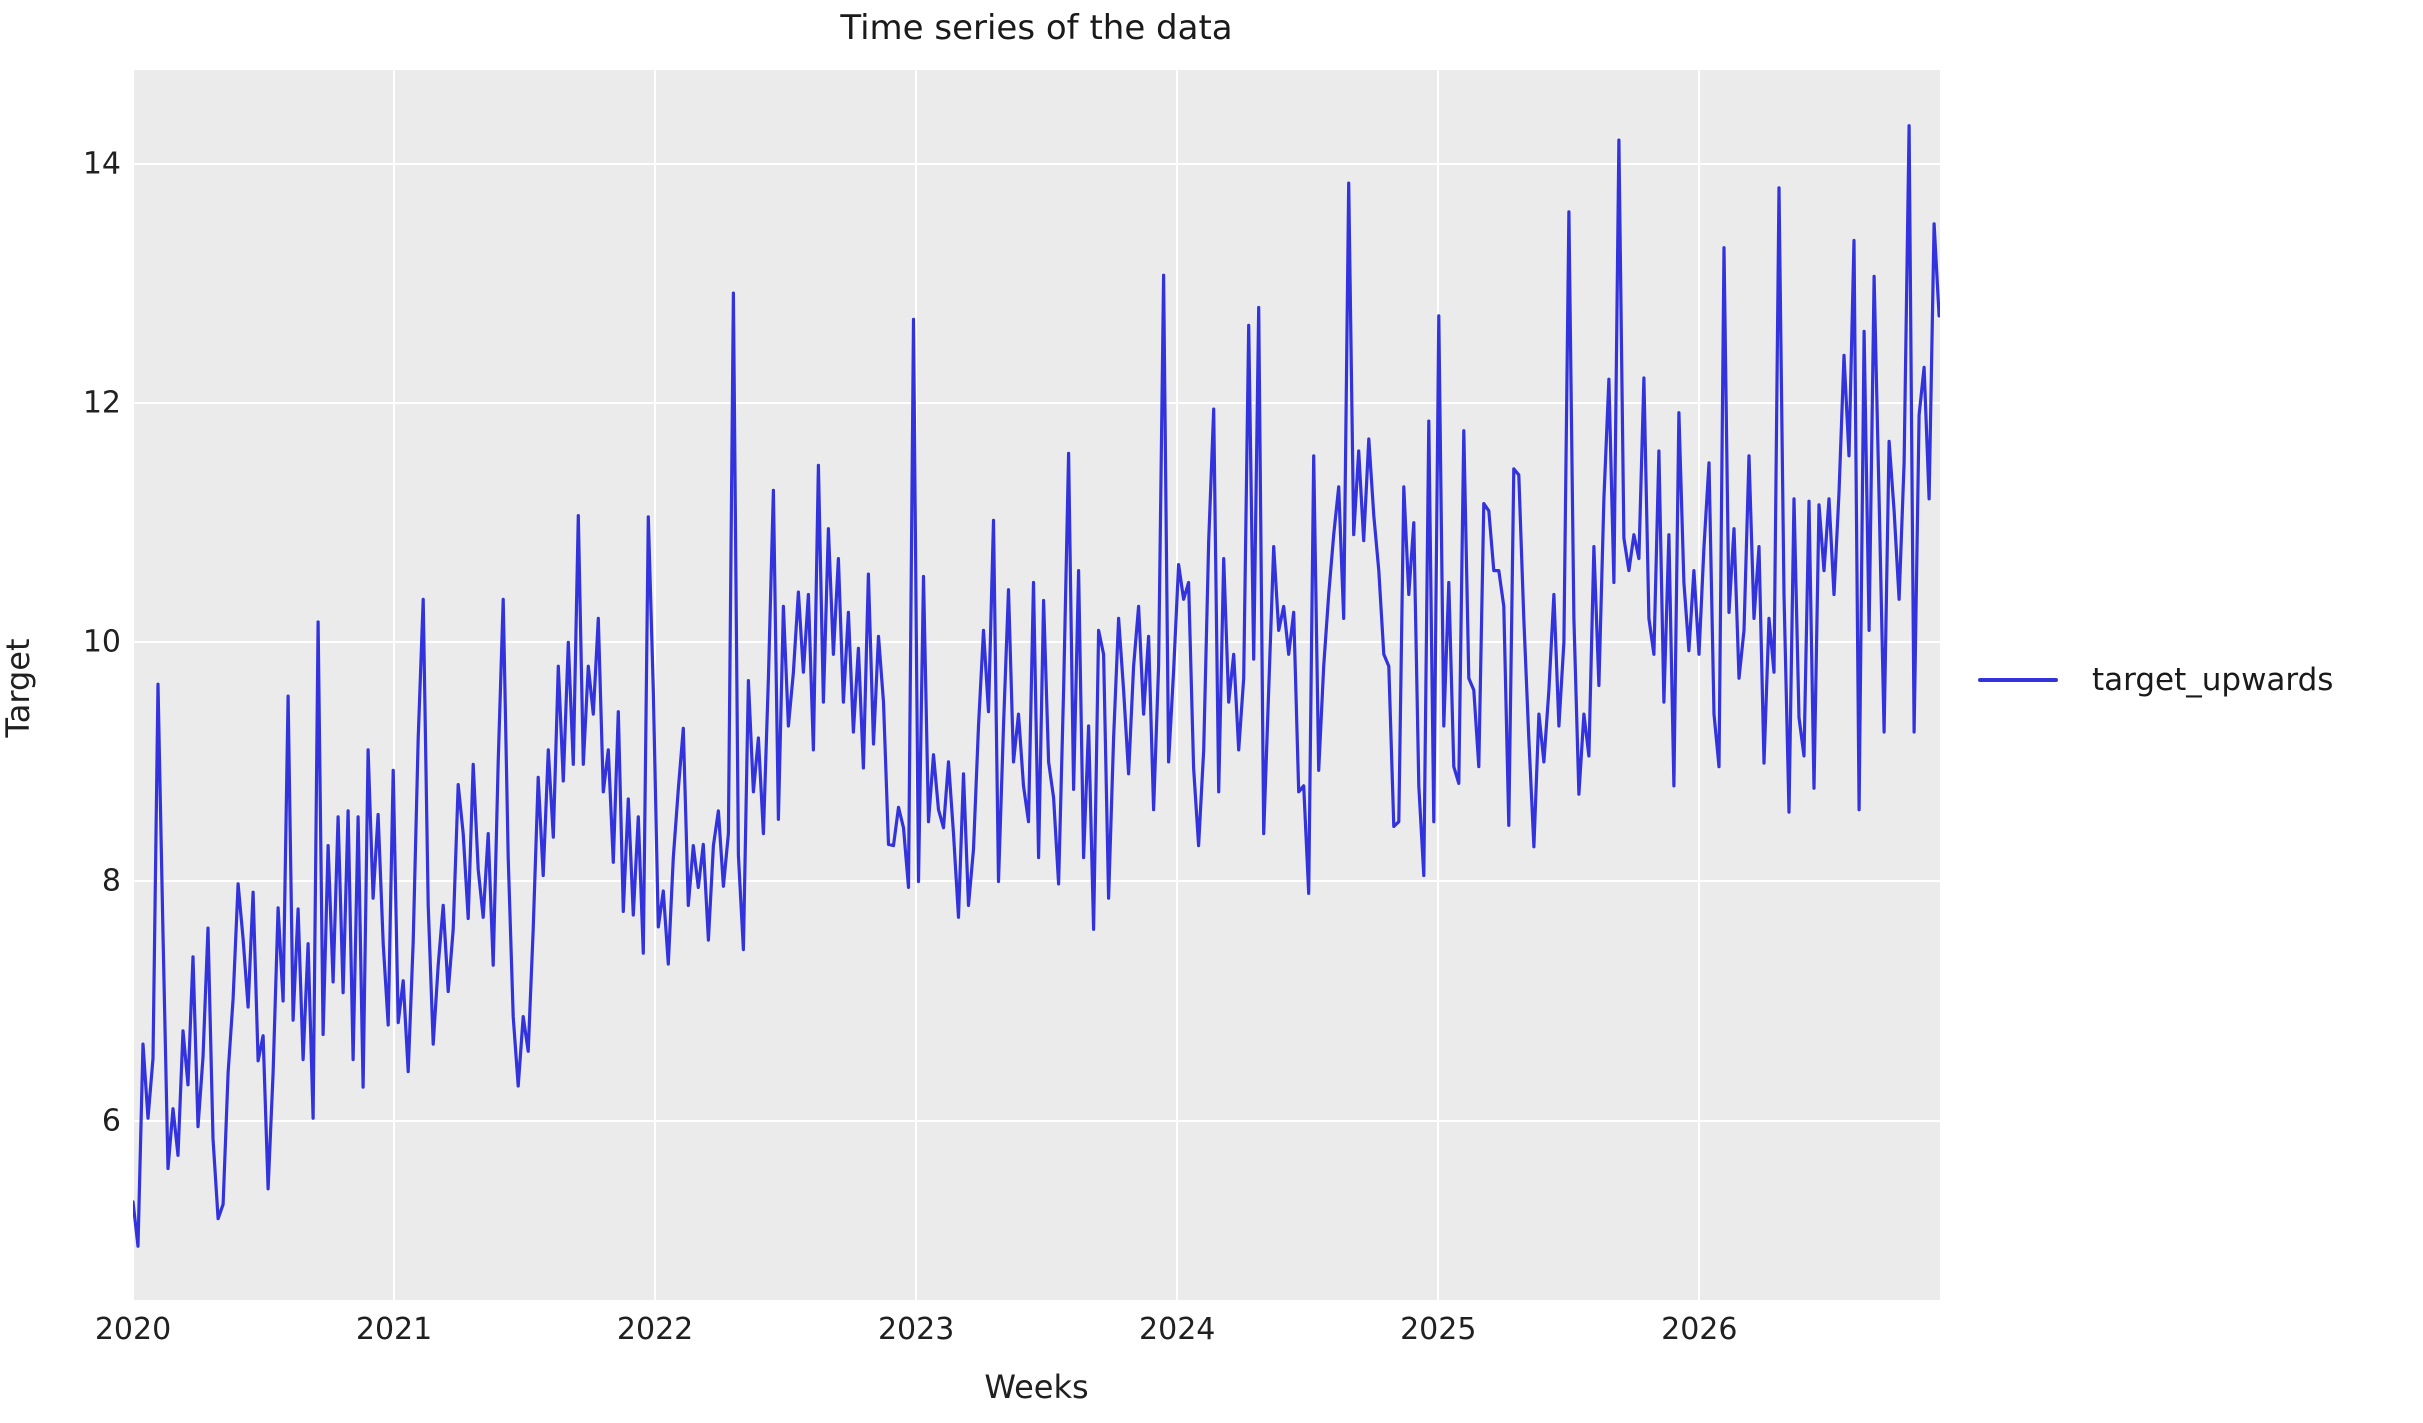  Describe the element at coordinates (394, 1329) in the screenshot. I see `x-tick-label: 2021` at that location.